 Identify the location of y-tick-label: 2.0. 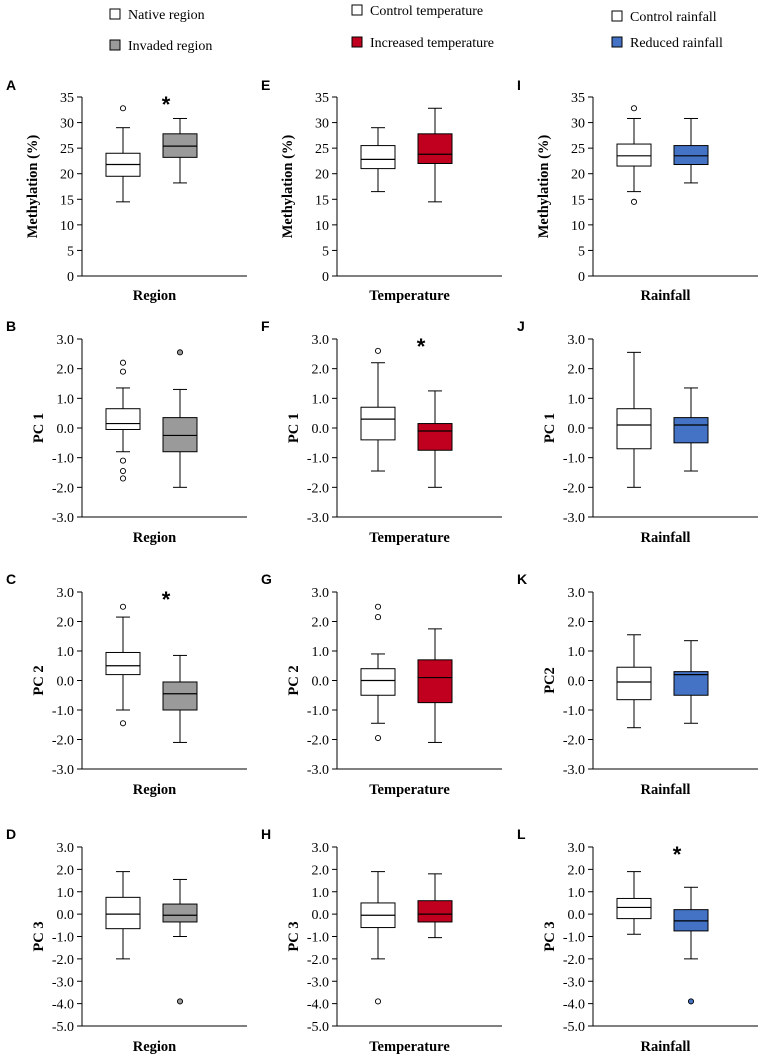
(321, 623).